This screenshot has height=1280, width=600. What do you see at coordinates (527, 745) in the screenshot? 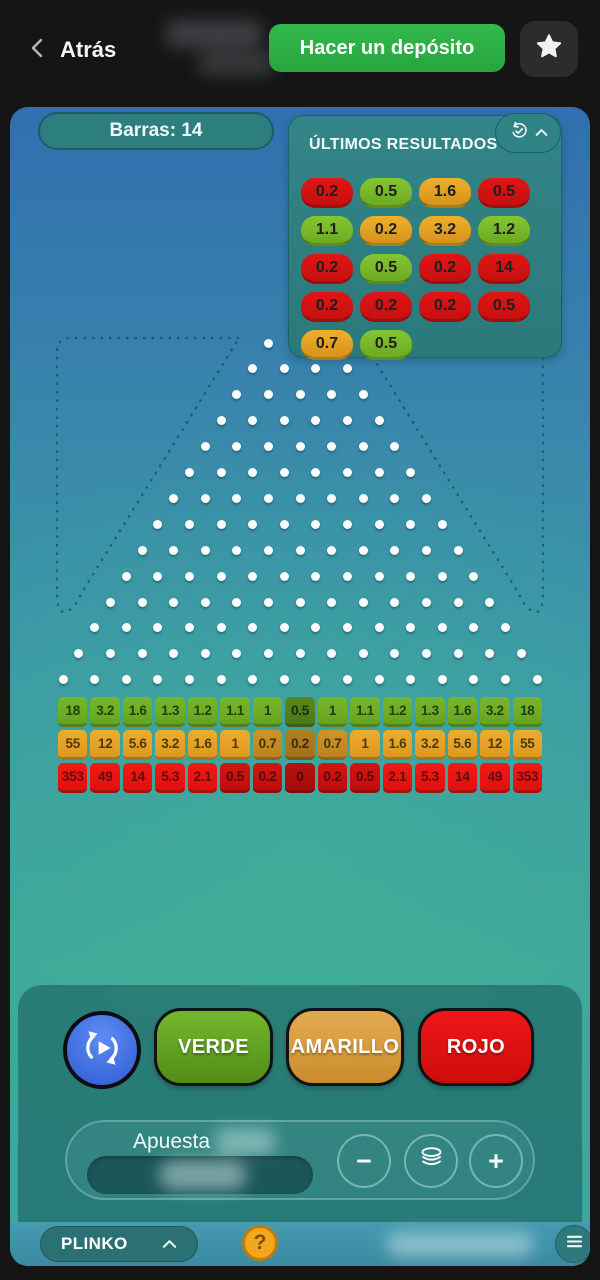
I see `bucket-cell: 55` at bounding box center [527, 745].